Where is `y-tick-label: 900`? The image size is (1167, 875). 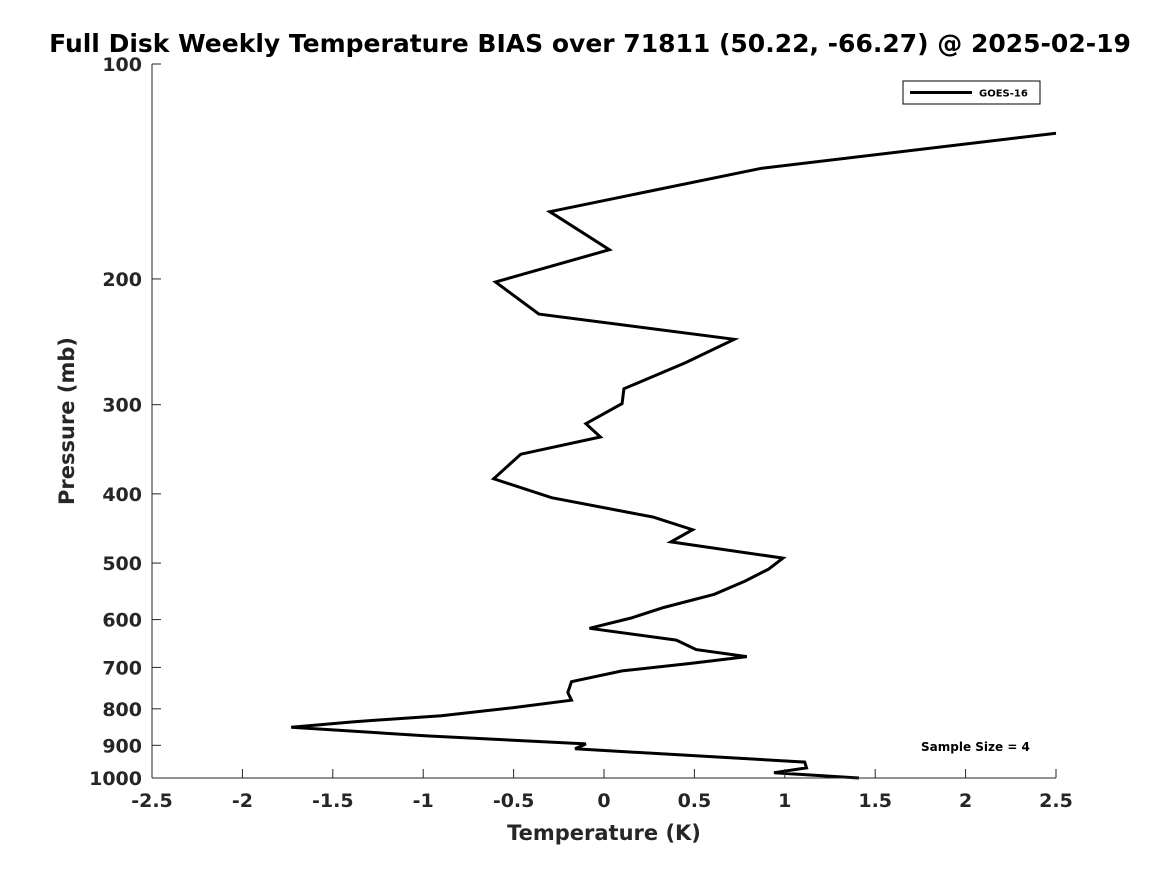 y-tick-label: 900 is located at coordinates (122, 746).